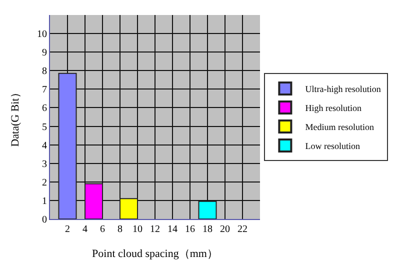 The image size is (400, 270). Describe the element at coordinates (16, 117) in the screenshot. I see `y-axis-title: Data(G Bit）` at that location.